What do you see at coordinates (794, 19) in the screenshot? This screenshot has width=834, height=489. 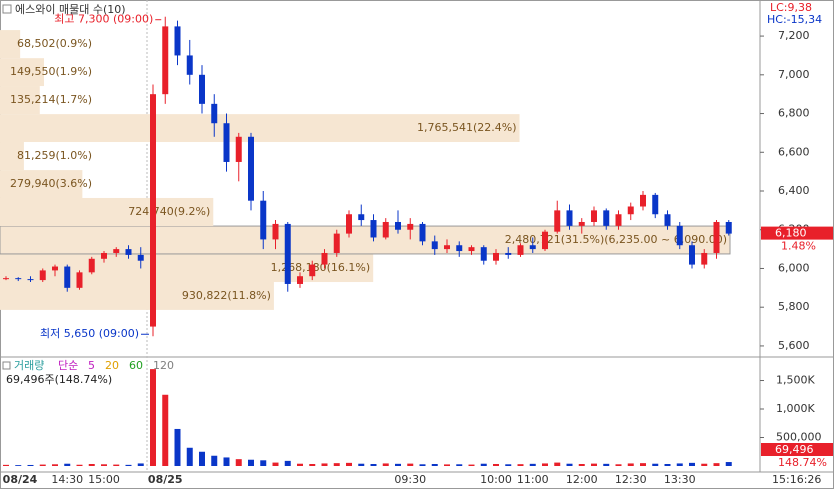 I see `hc-label: HC:-15,34` at bounding box center [794, 19].